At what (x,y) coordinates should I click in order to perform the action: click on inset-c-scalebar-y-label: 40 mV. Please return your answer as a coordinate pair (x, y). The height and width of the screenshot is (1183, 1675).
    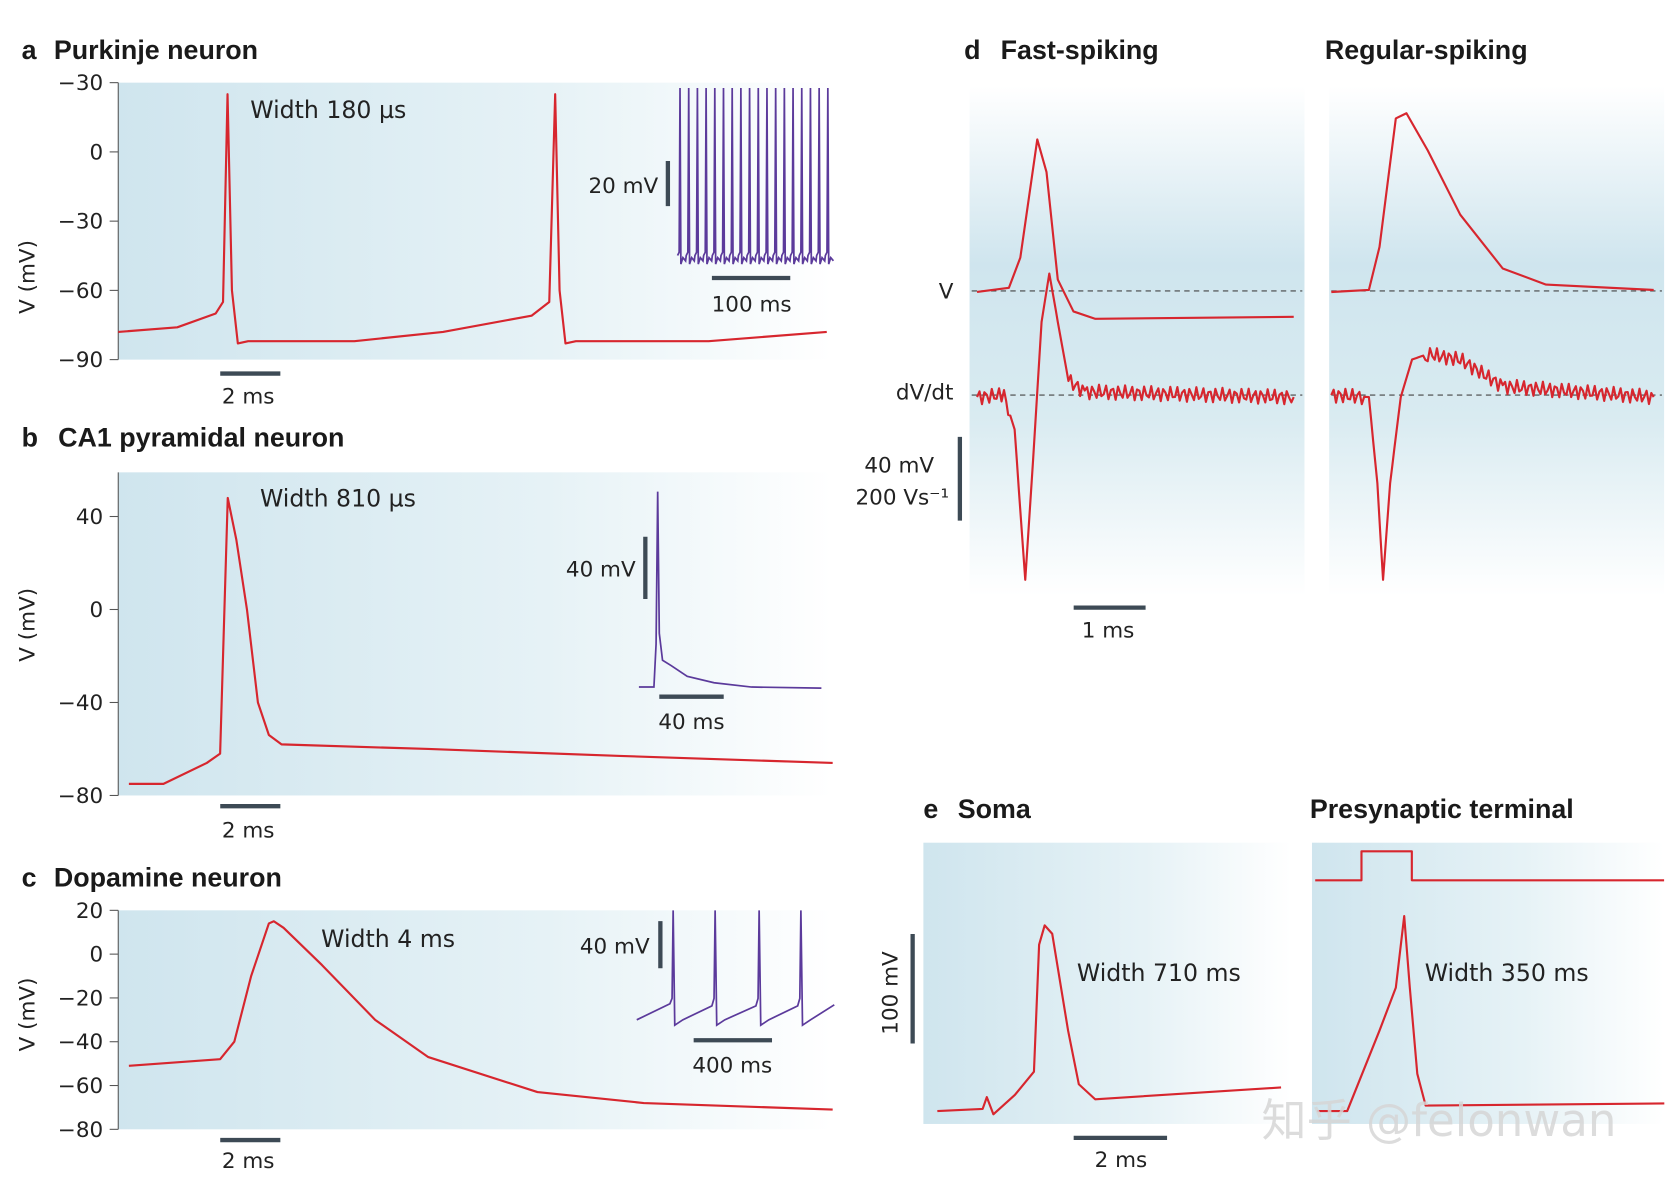
    Looking at the image, I should click on (615, 946).